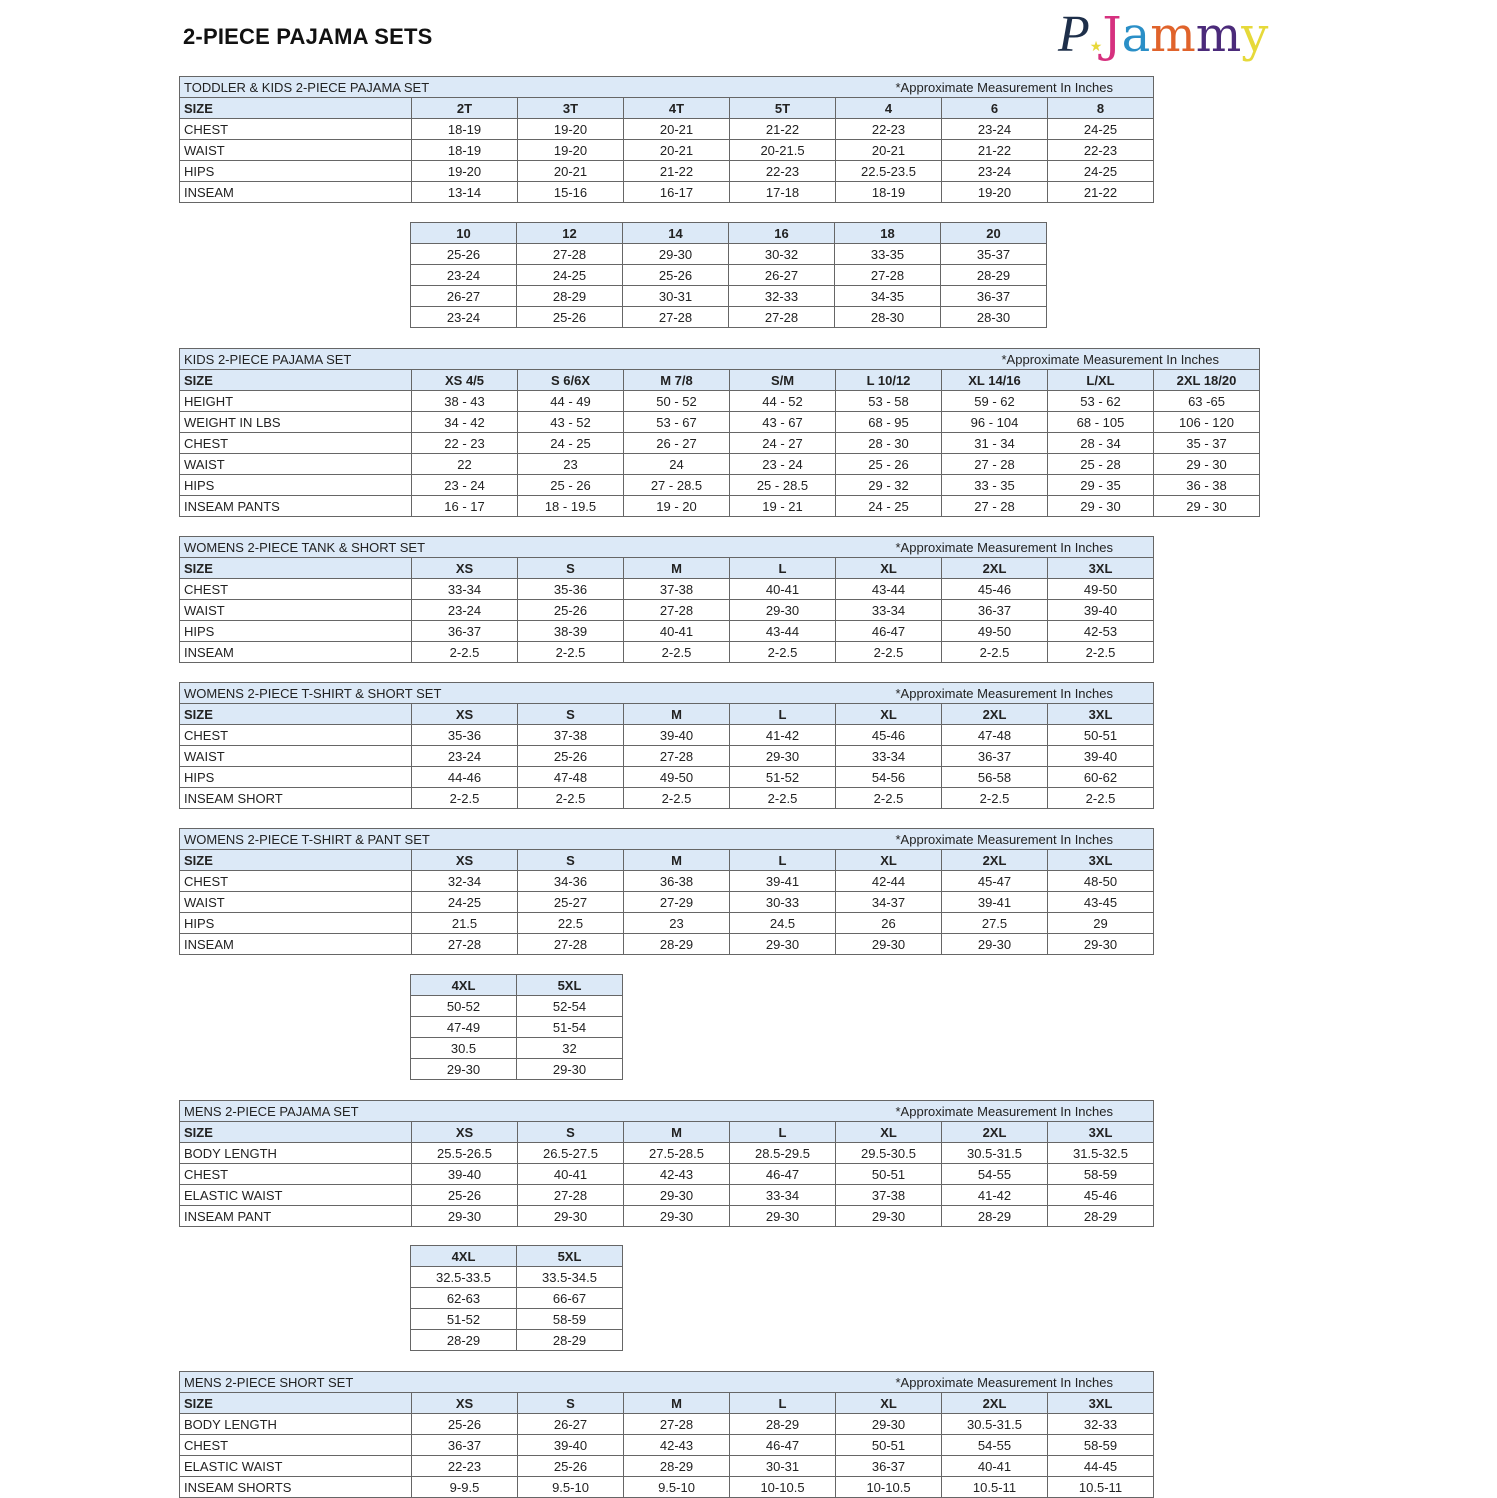 The image size is (1497, 1498). I want to click on measurement-value: 28-29, so click(1100, 1216).